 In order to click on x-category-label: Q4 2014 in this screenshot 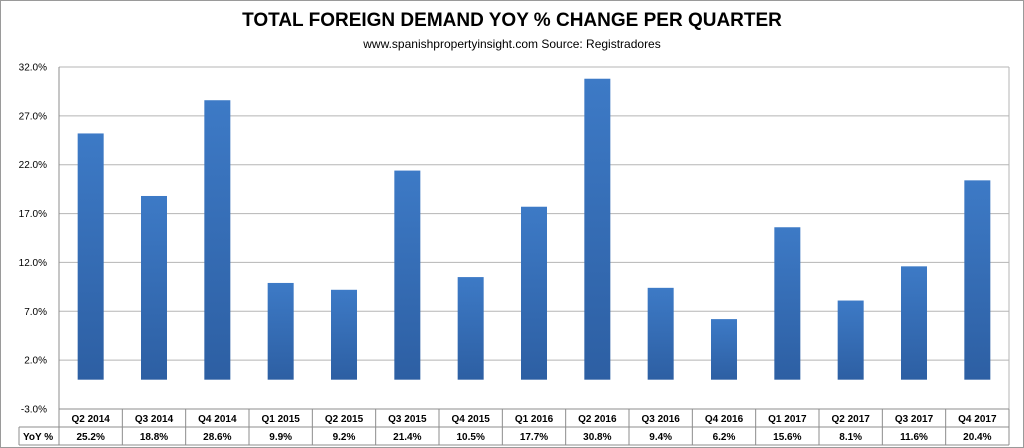, I will do `click(217, 419)`.